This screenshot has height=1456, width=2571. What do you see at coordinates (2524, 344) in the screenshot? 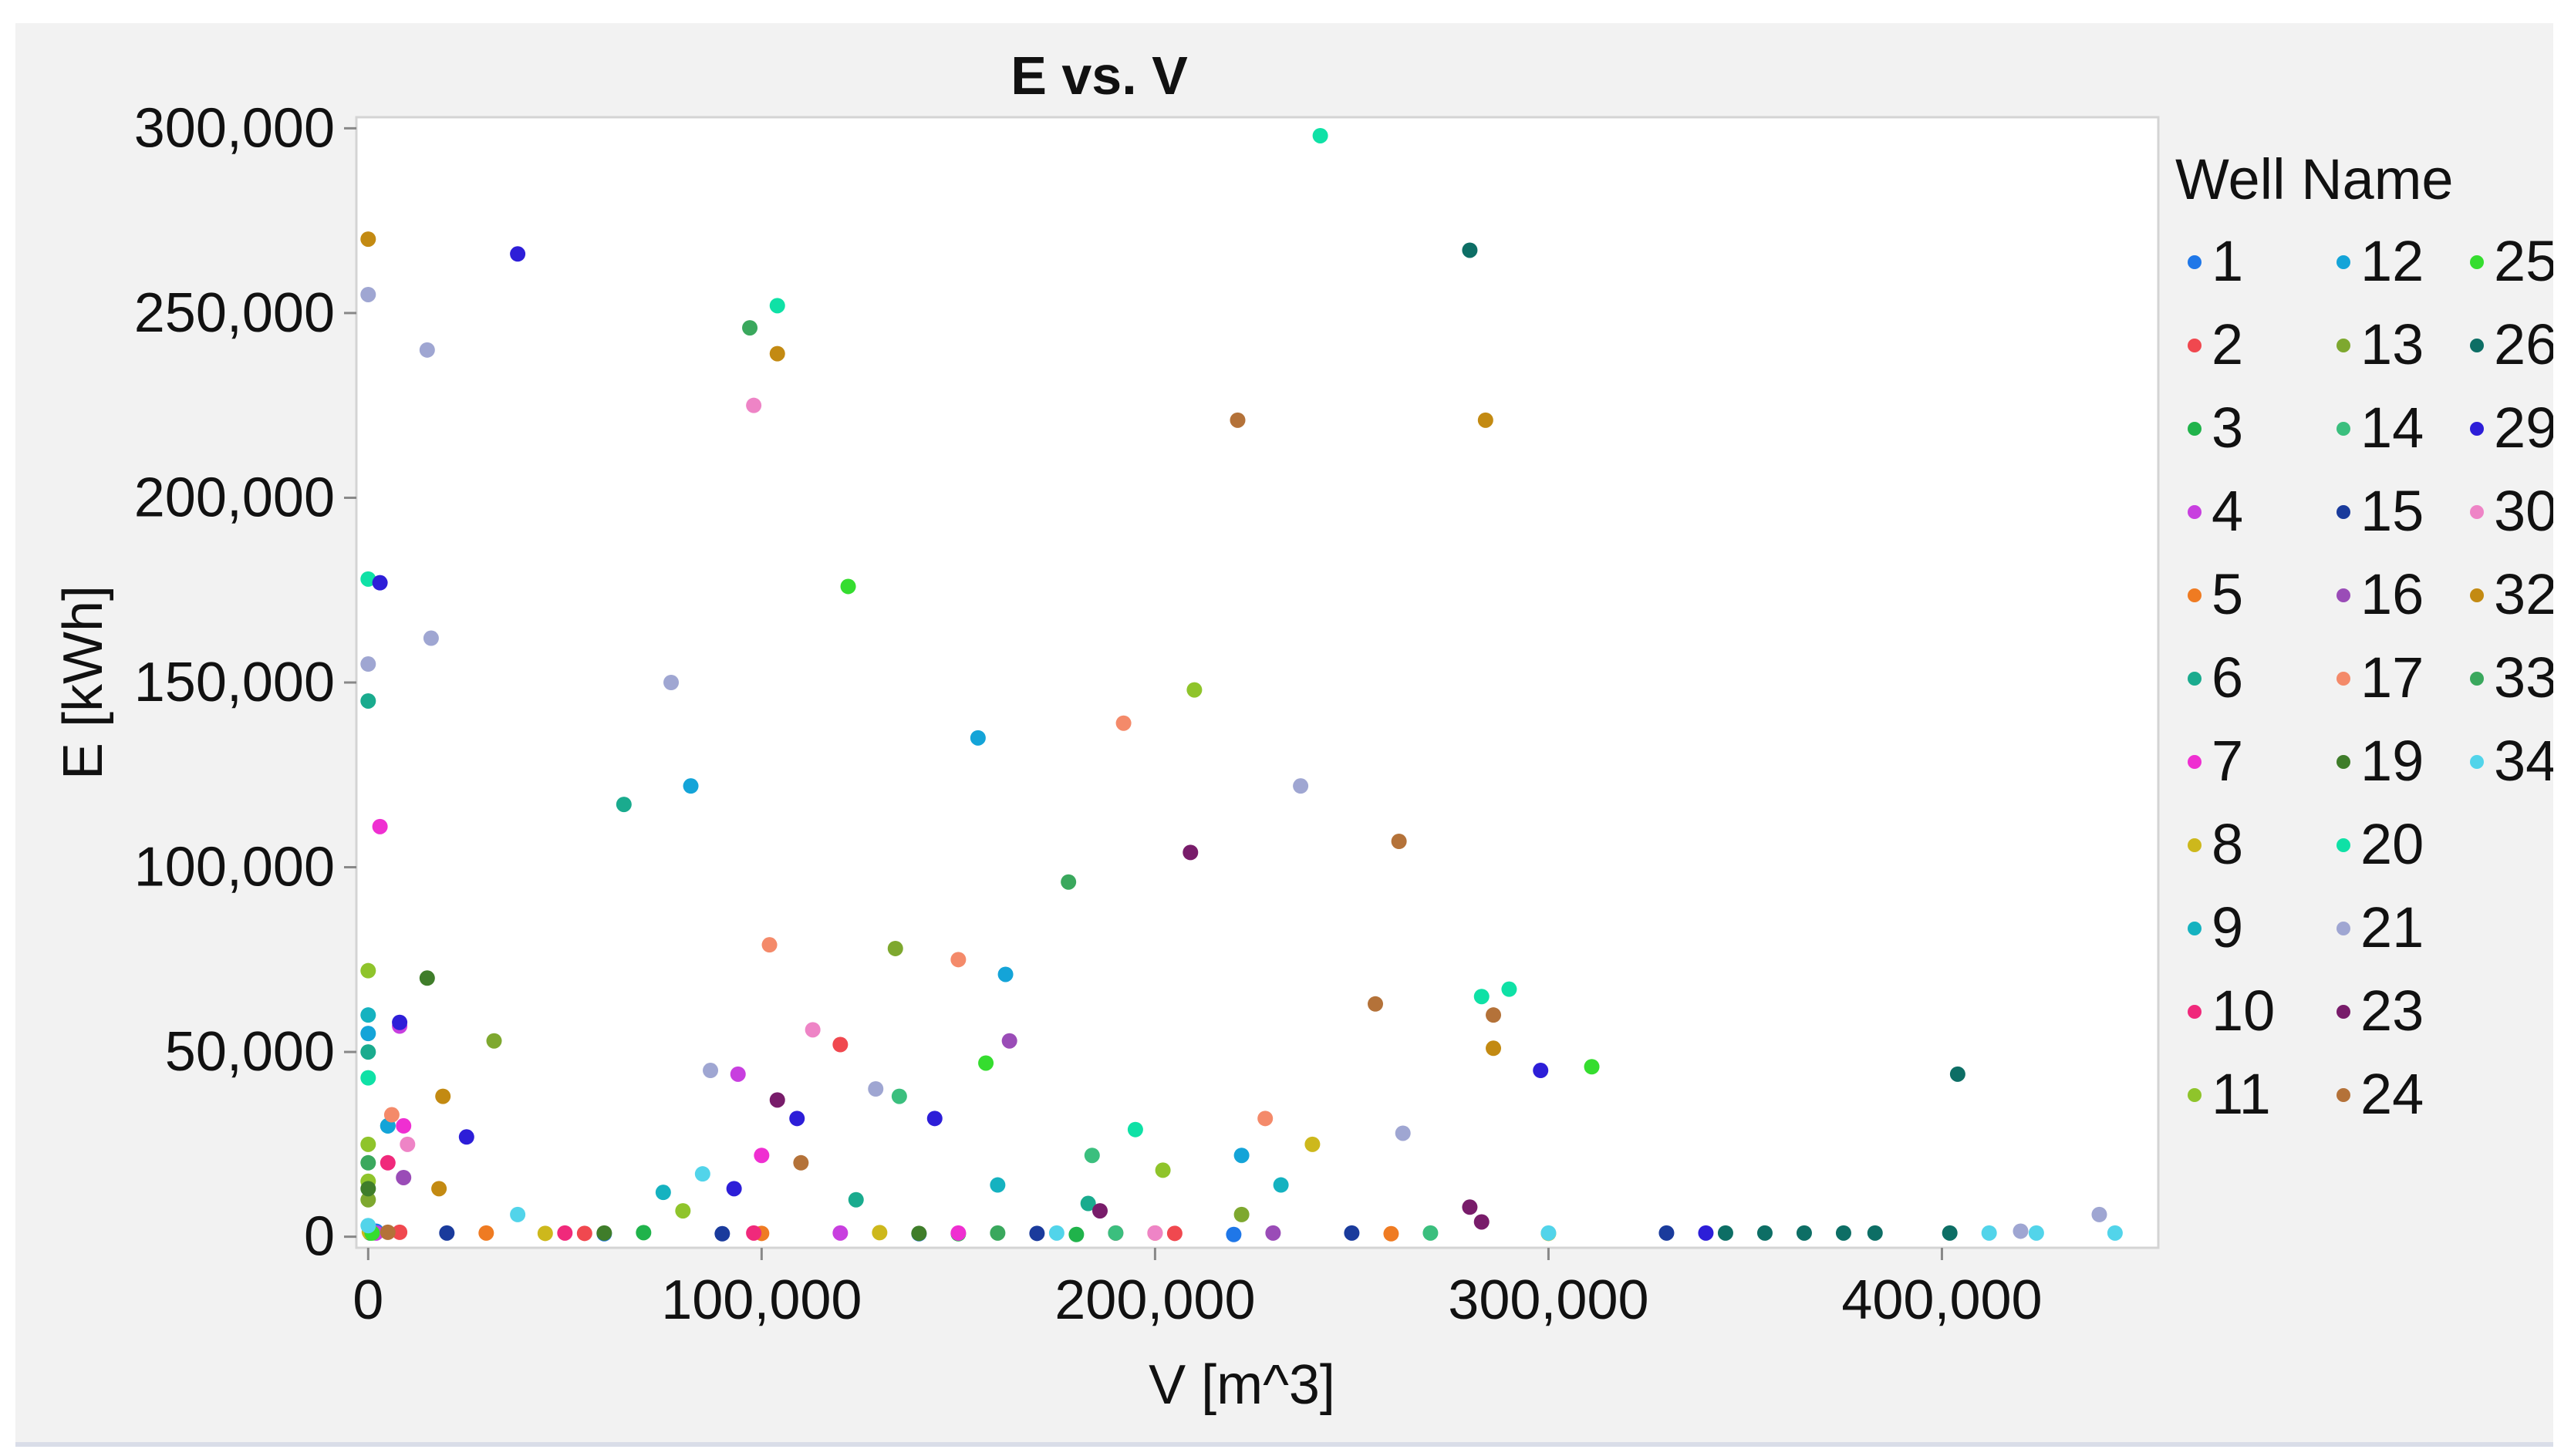
I see `legend-label: 26` at bounding box center [2524, 344].